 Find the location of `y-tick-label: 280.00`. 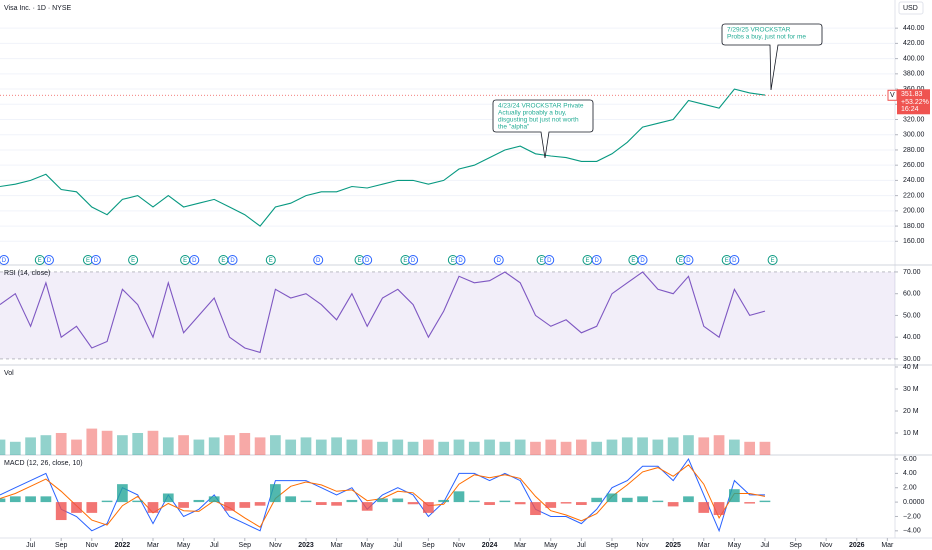

y-tick-label: 280.00 is located at coordinates (914, 150).